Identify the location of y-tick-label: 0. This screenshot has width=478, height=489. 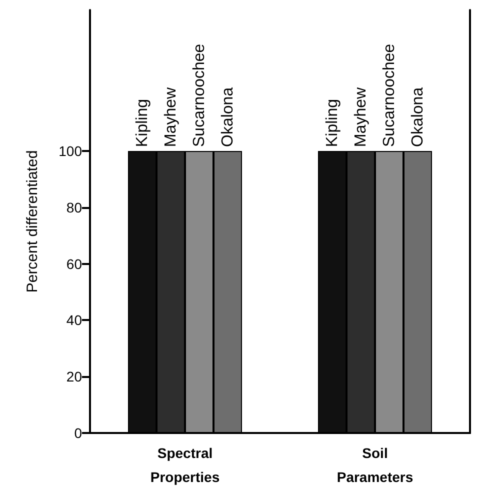
(78, 433).